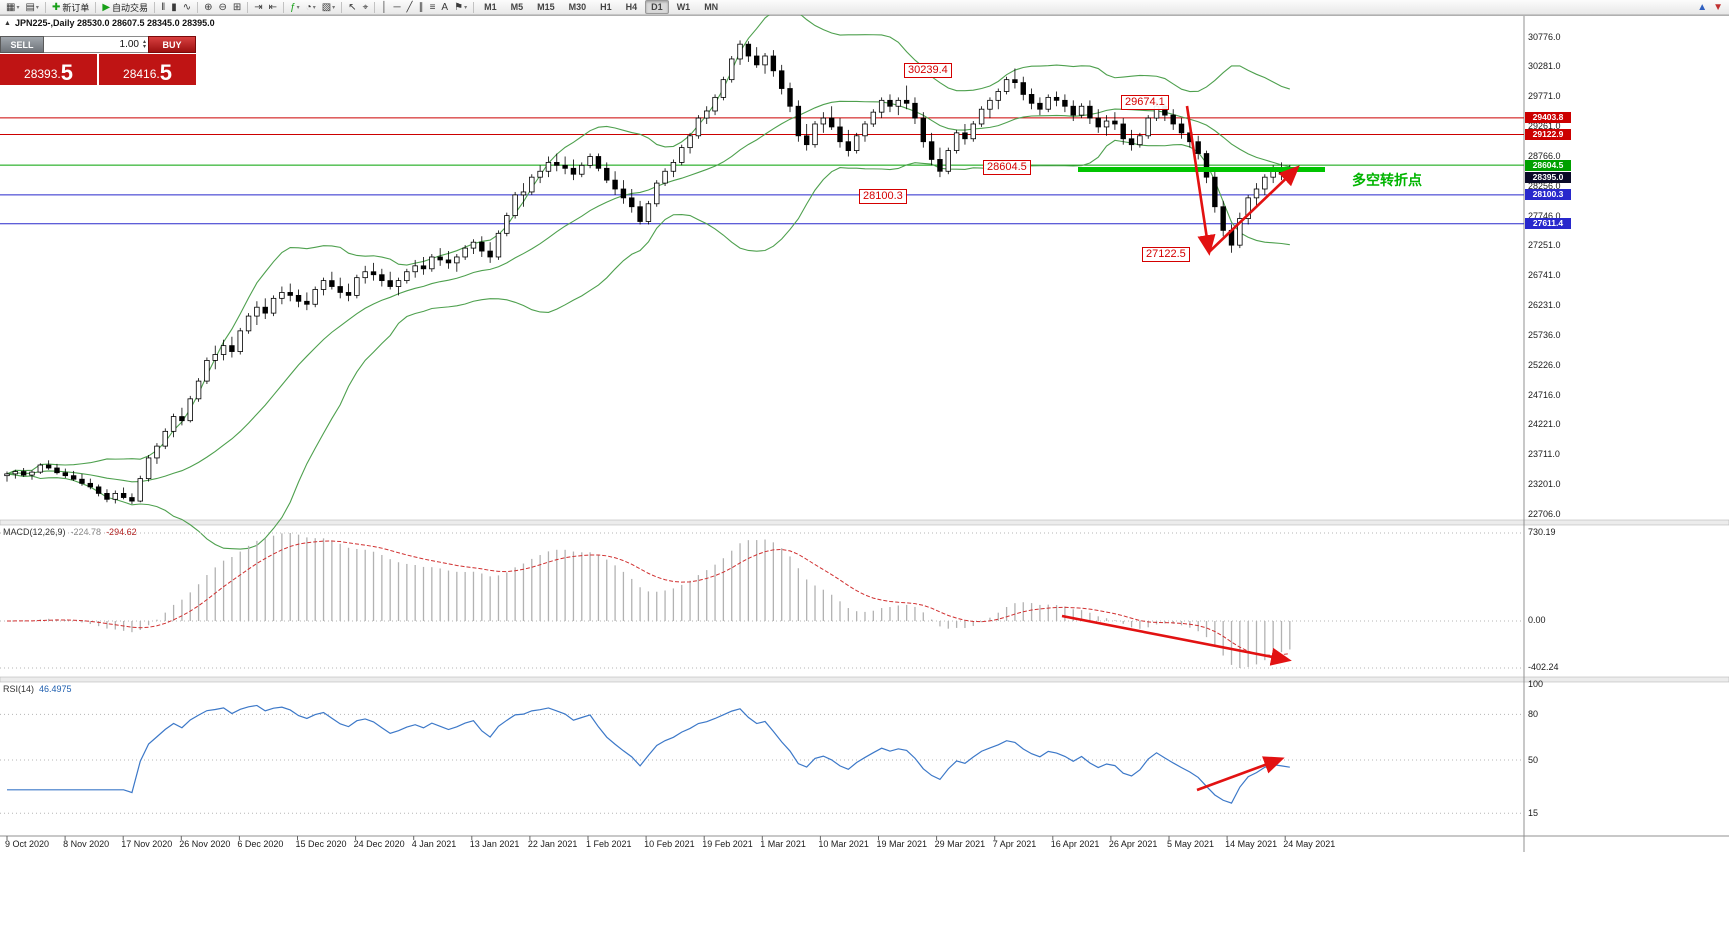 Image resolution: width=1729 pixels, height=940 pixels. What do you see at coordinates (1145, 102) in the screenshot?
I see `price-callout: 29674.1` at bounding box center [1145, 102].